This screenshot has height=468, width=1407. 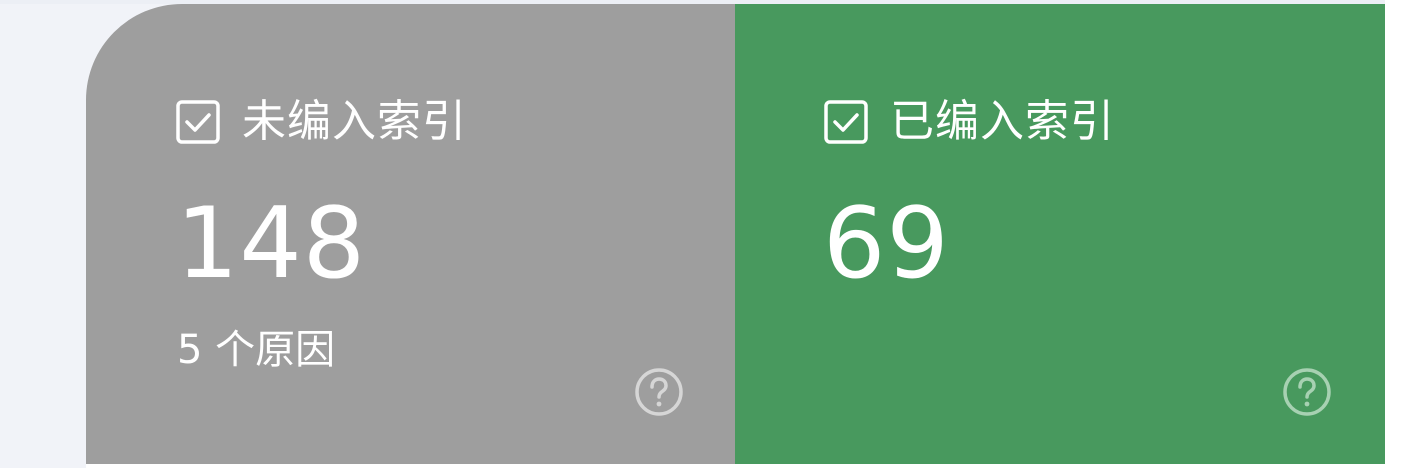 I want to click on card-label: 已编入索引, so click(x=1002, y=121).